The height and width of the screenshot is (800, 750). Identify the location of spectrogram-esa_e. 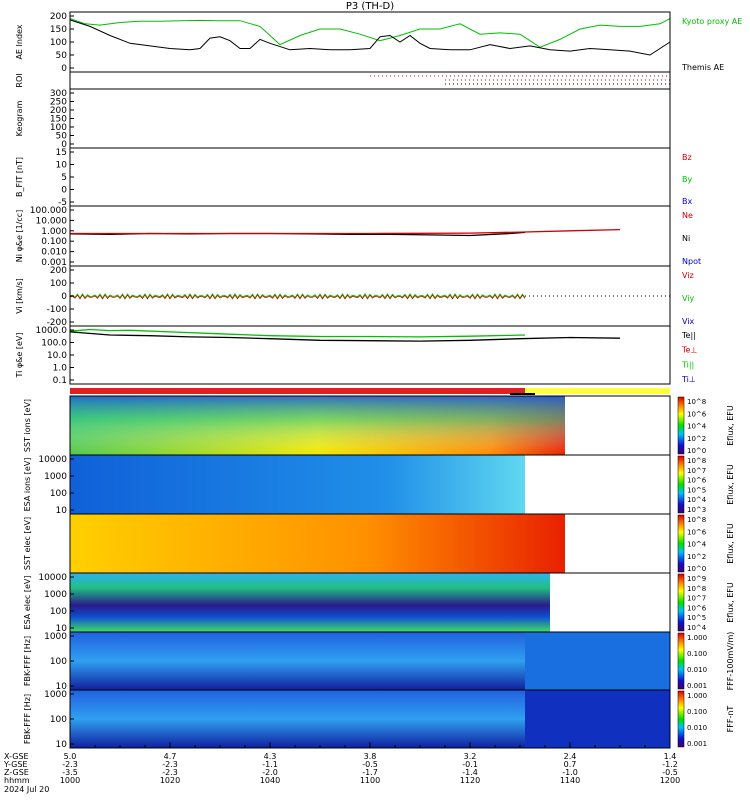
(310, 602).